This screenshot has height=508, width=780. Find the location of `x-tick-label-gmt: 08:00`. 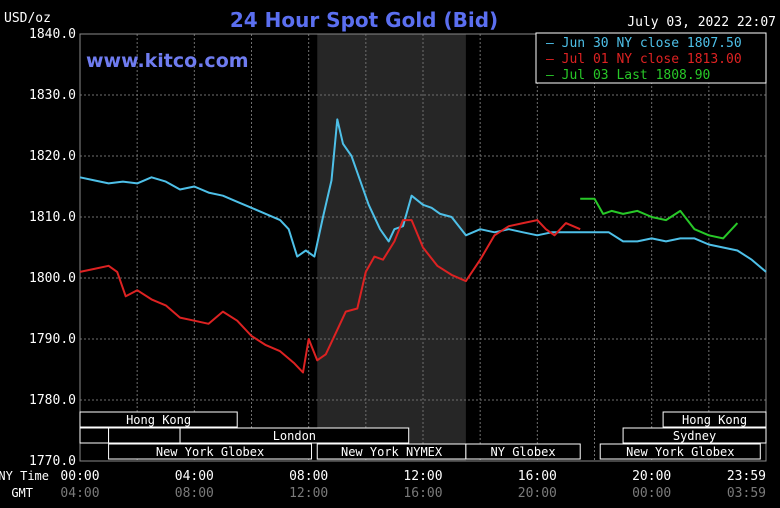

x-tick-label-gmt: 08:00 is located at coordinates (194, 493).